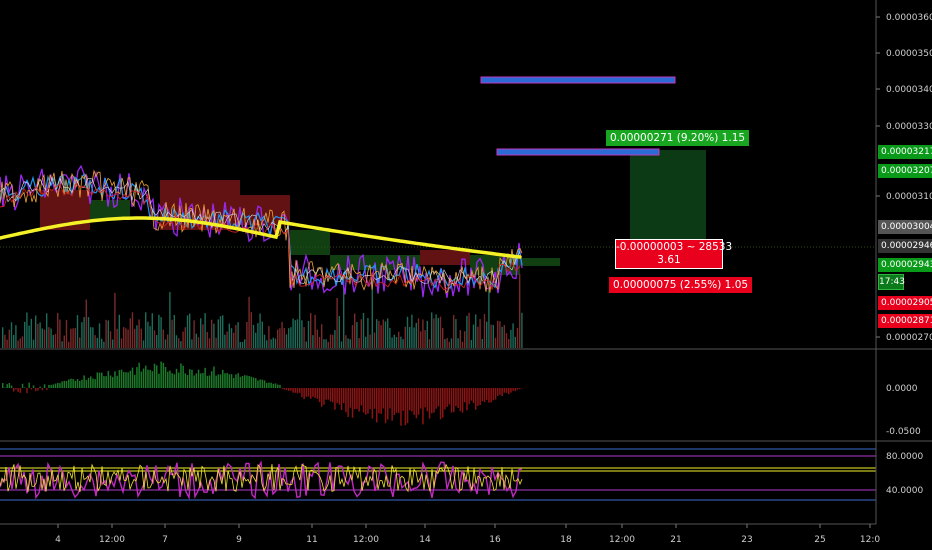 The width and height of the screenshot is (932, 550). Describe the element at coordinates (681, 285) in the screenshot. I see `stop-label: 0.00000075 (2.55%) 1.05` at that location.